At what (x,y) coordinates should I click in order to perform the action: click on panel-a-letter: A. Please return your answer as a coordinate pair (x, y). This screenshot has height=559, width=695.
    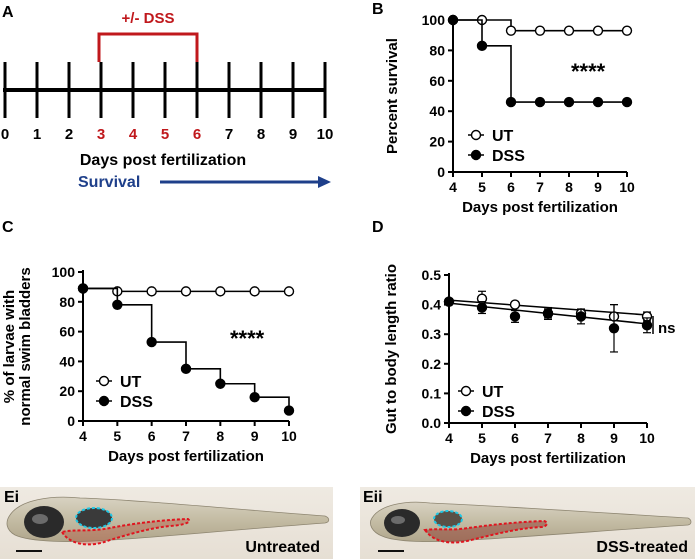
    Looking at the image, I should click on (8, 12).